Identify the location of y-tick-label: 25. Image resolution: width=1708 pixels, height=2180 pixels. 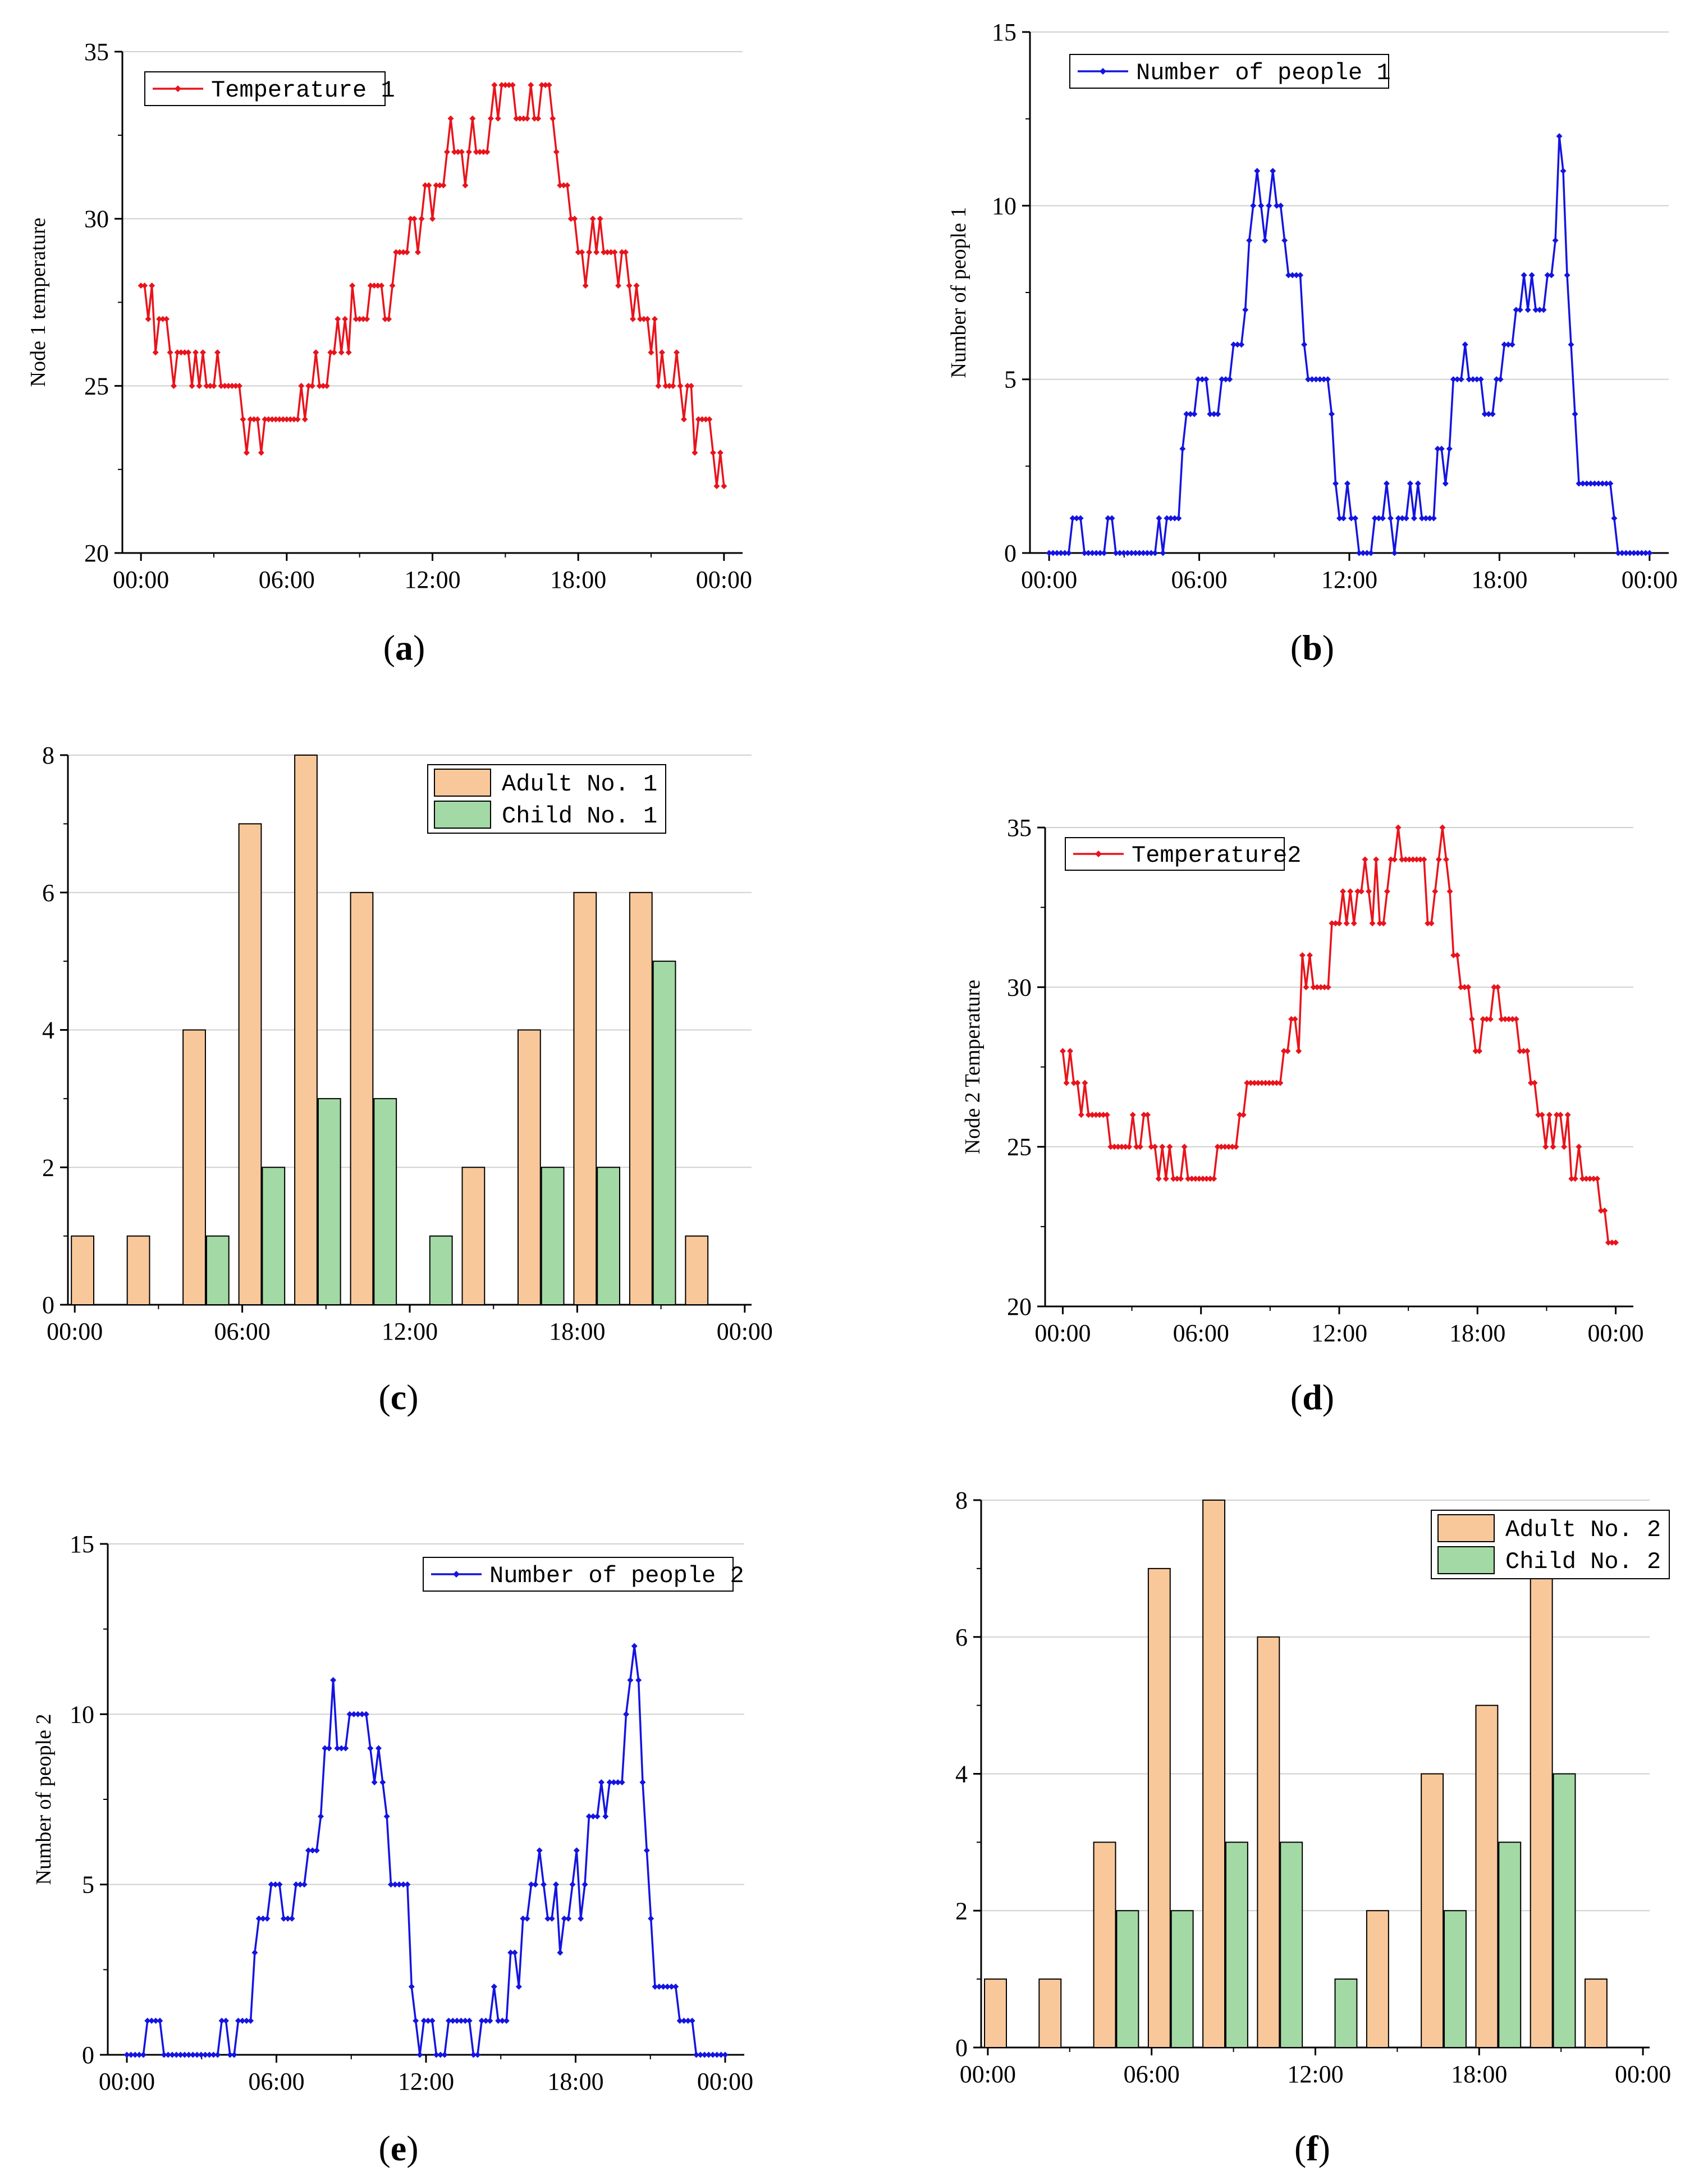
(1019, 1147).